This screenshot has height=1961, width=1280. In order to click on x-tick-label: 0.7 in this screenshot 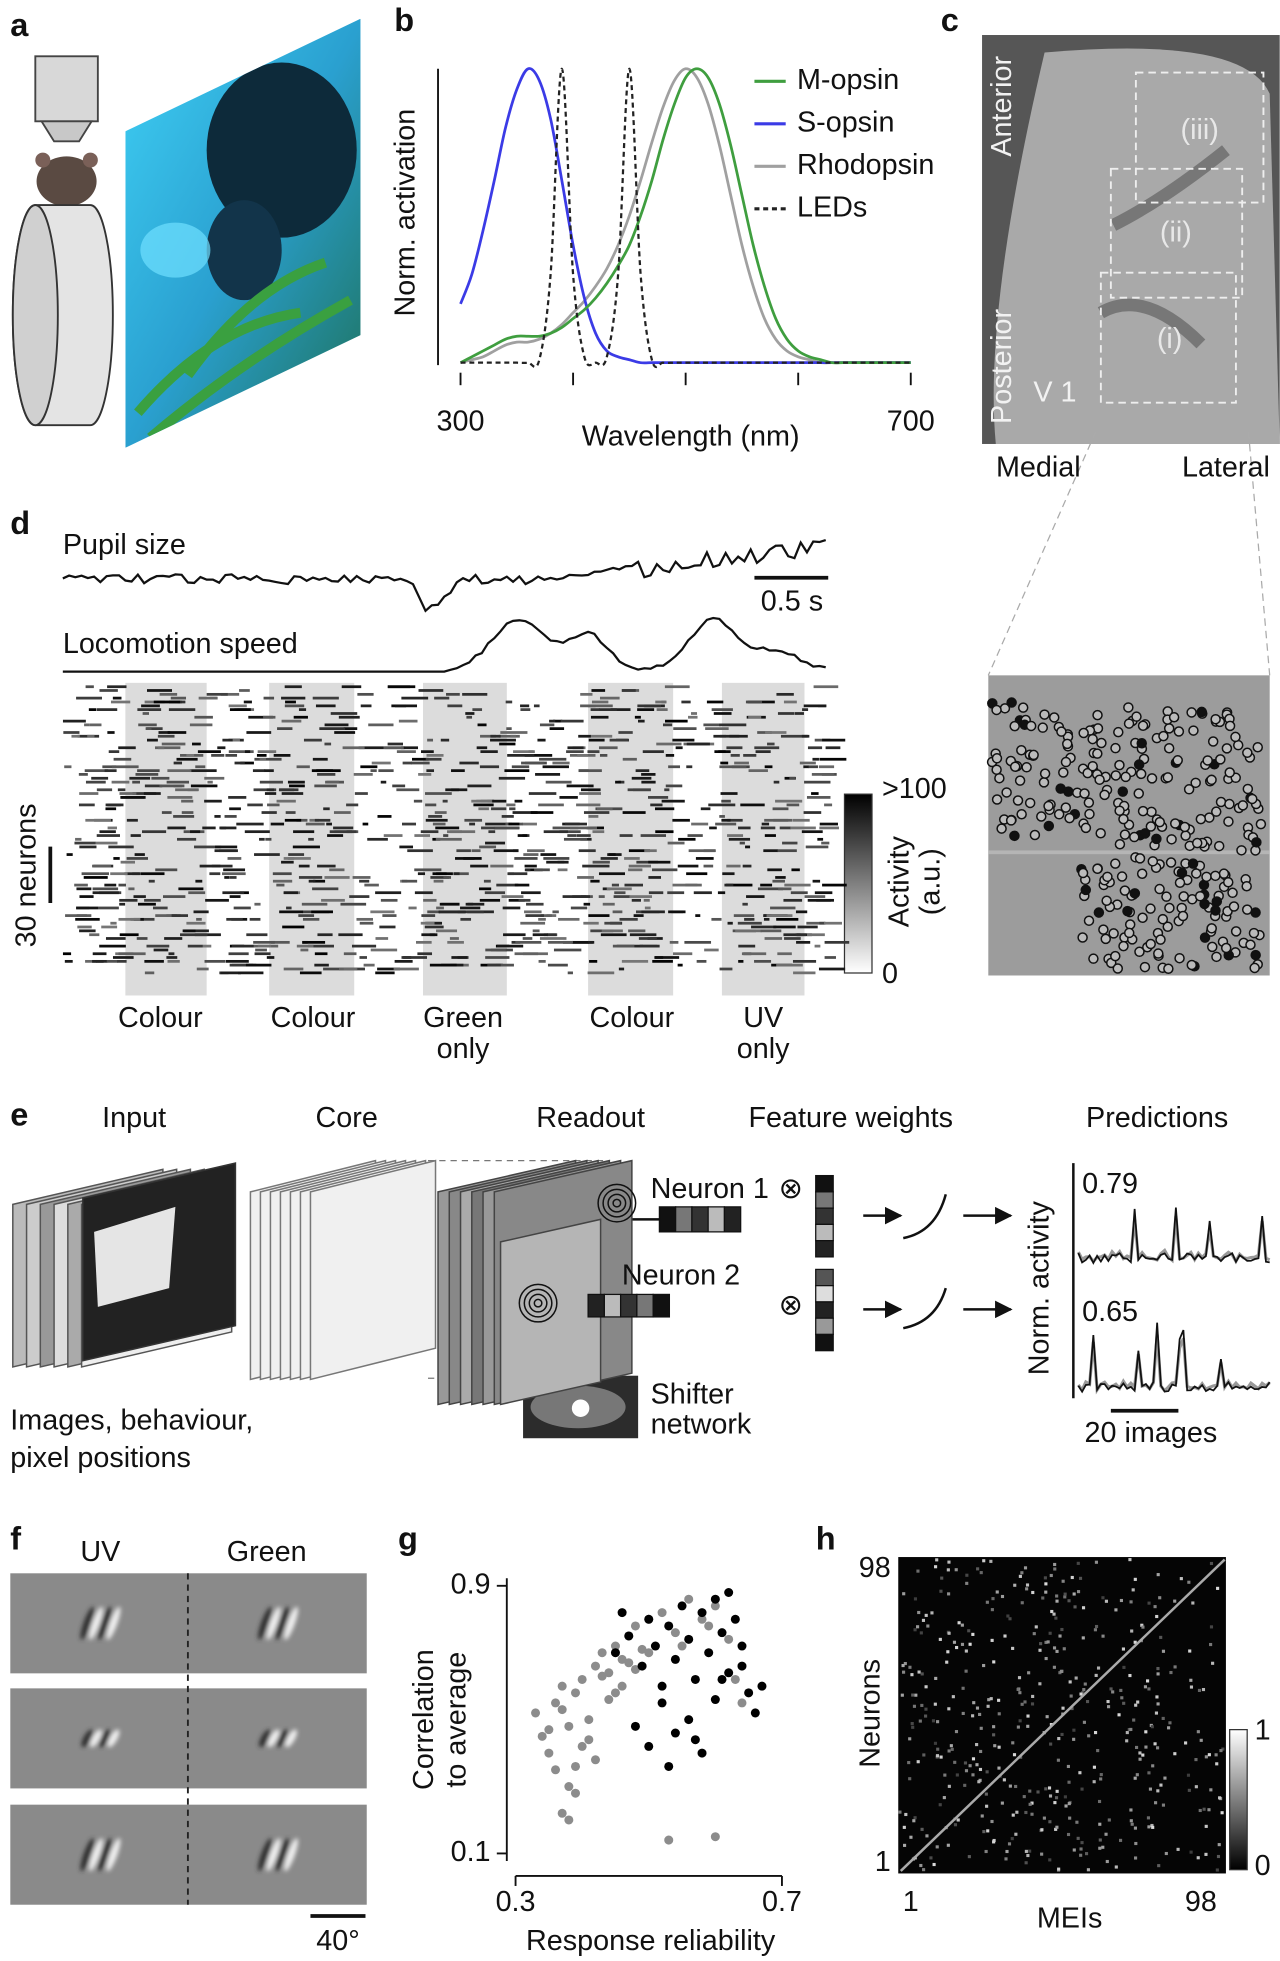, I will do `click(782, 1902)`.